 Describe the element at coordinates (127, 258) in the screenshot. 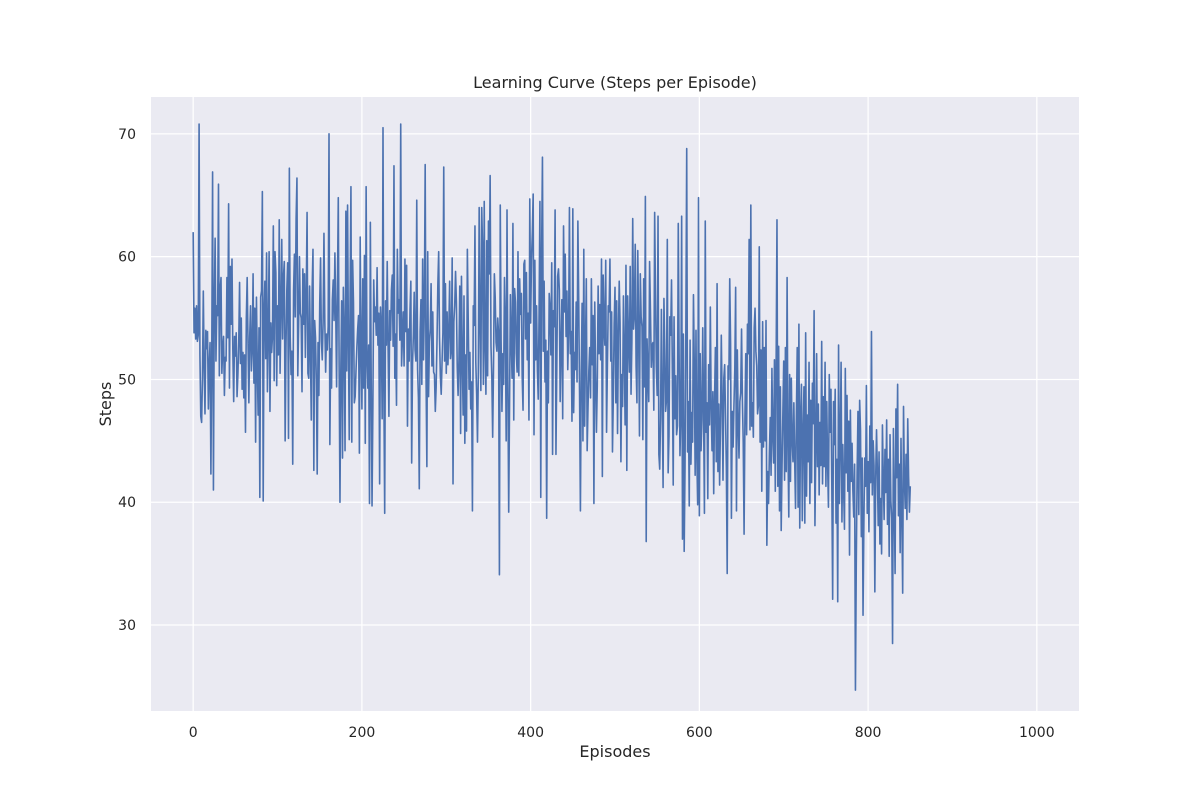

I see `y-tick-label: 60` at that location.